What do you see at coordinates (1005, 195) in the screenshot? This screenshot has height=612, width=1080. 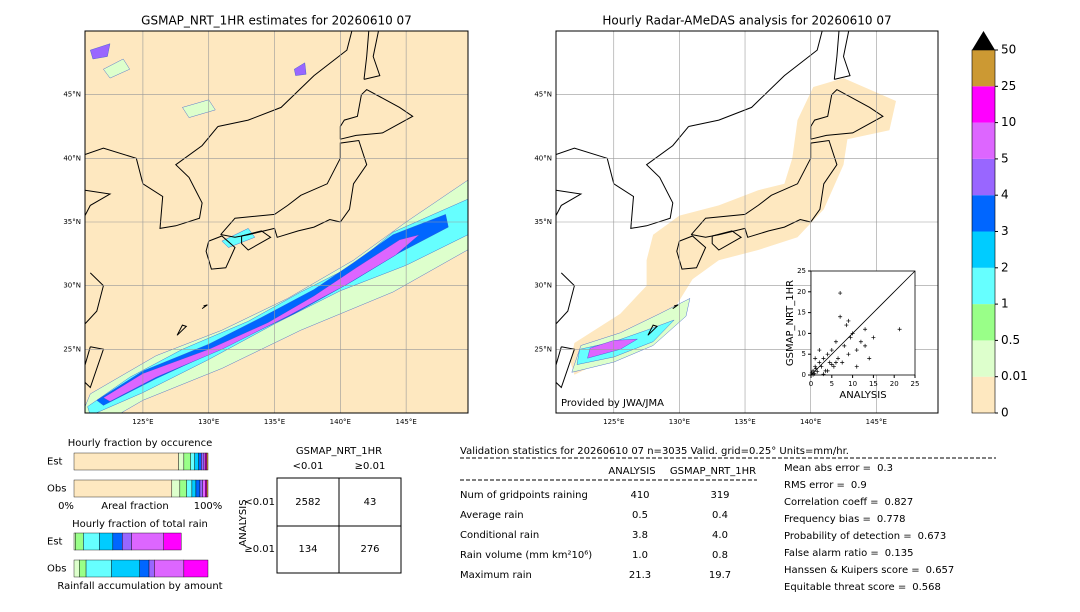 I see `colorbar-label: 4` at bounding box center [1005, 195].